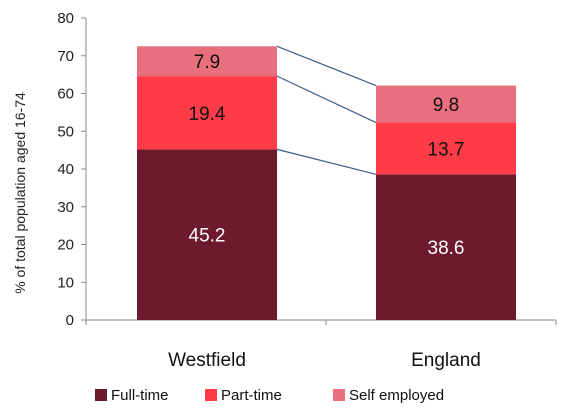 This screenshot has height=409, width=561. Describe the element at coordinates (65, 56) in the screenshot. I see `y-tick-label: 70` at that location.